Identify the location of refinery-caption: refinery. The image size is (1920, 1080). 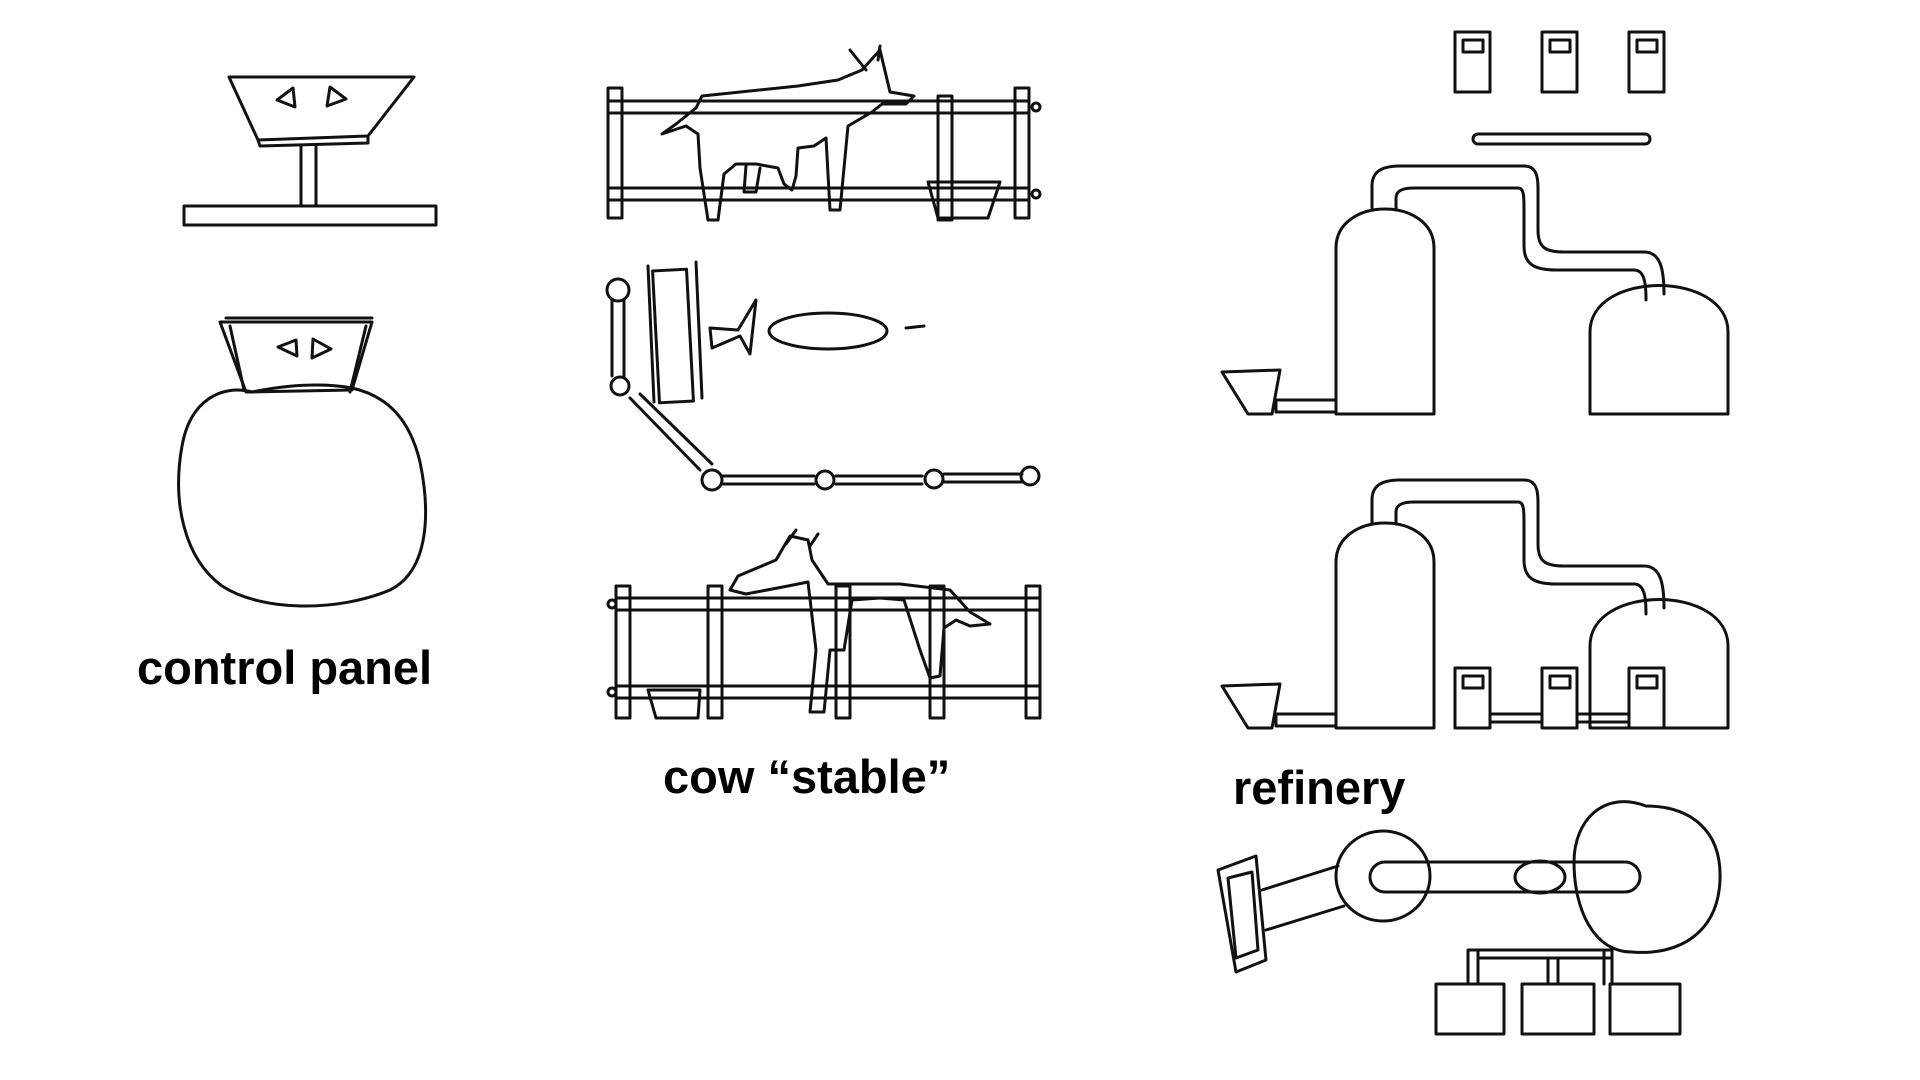
(1319, 787).